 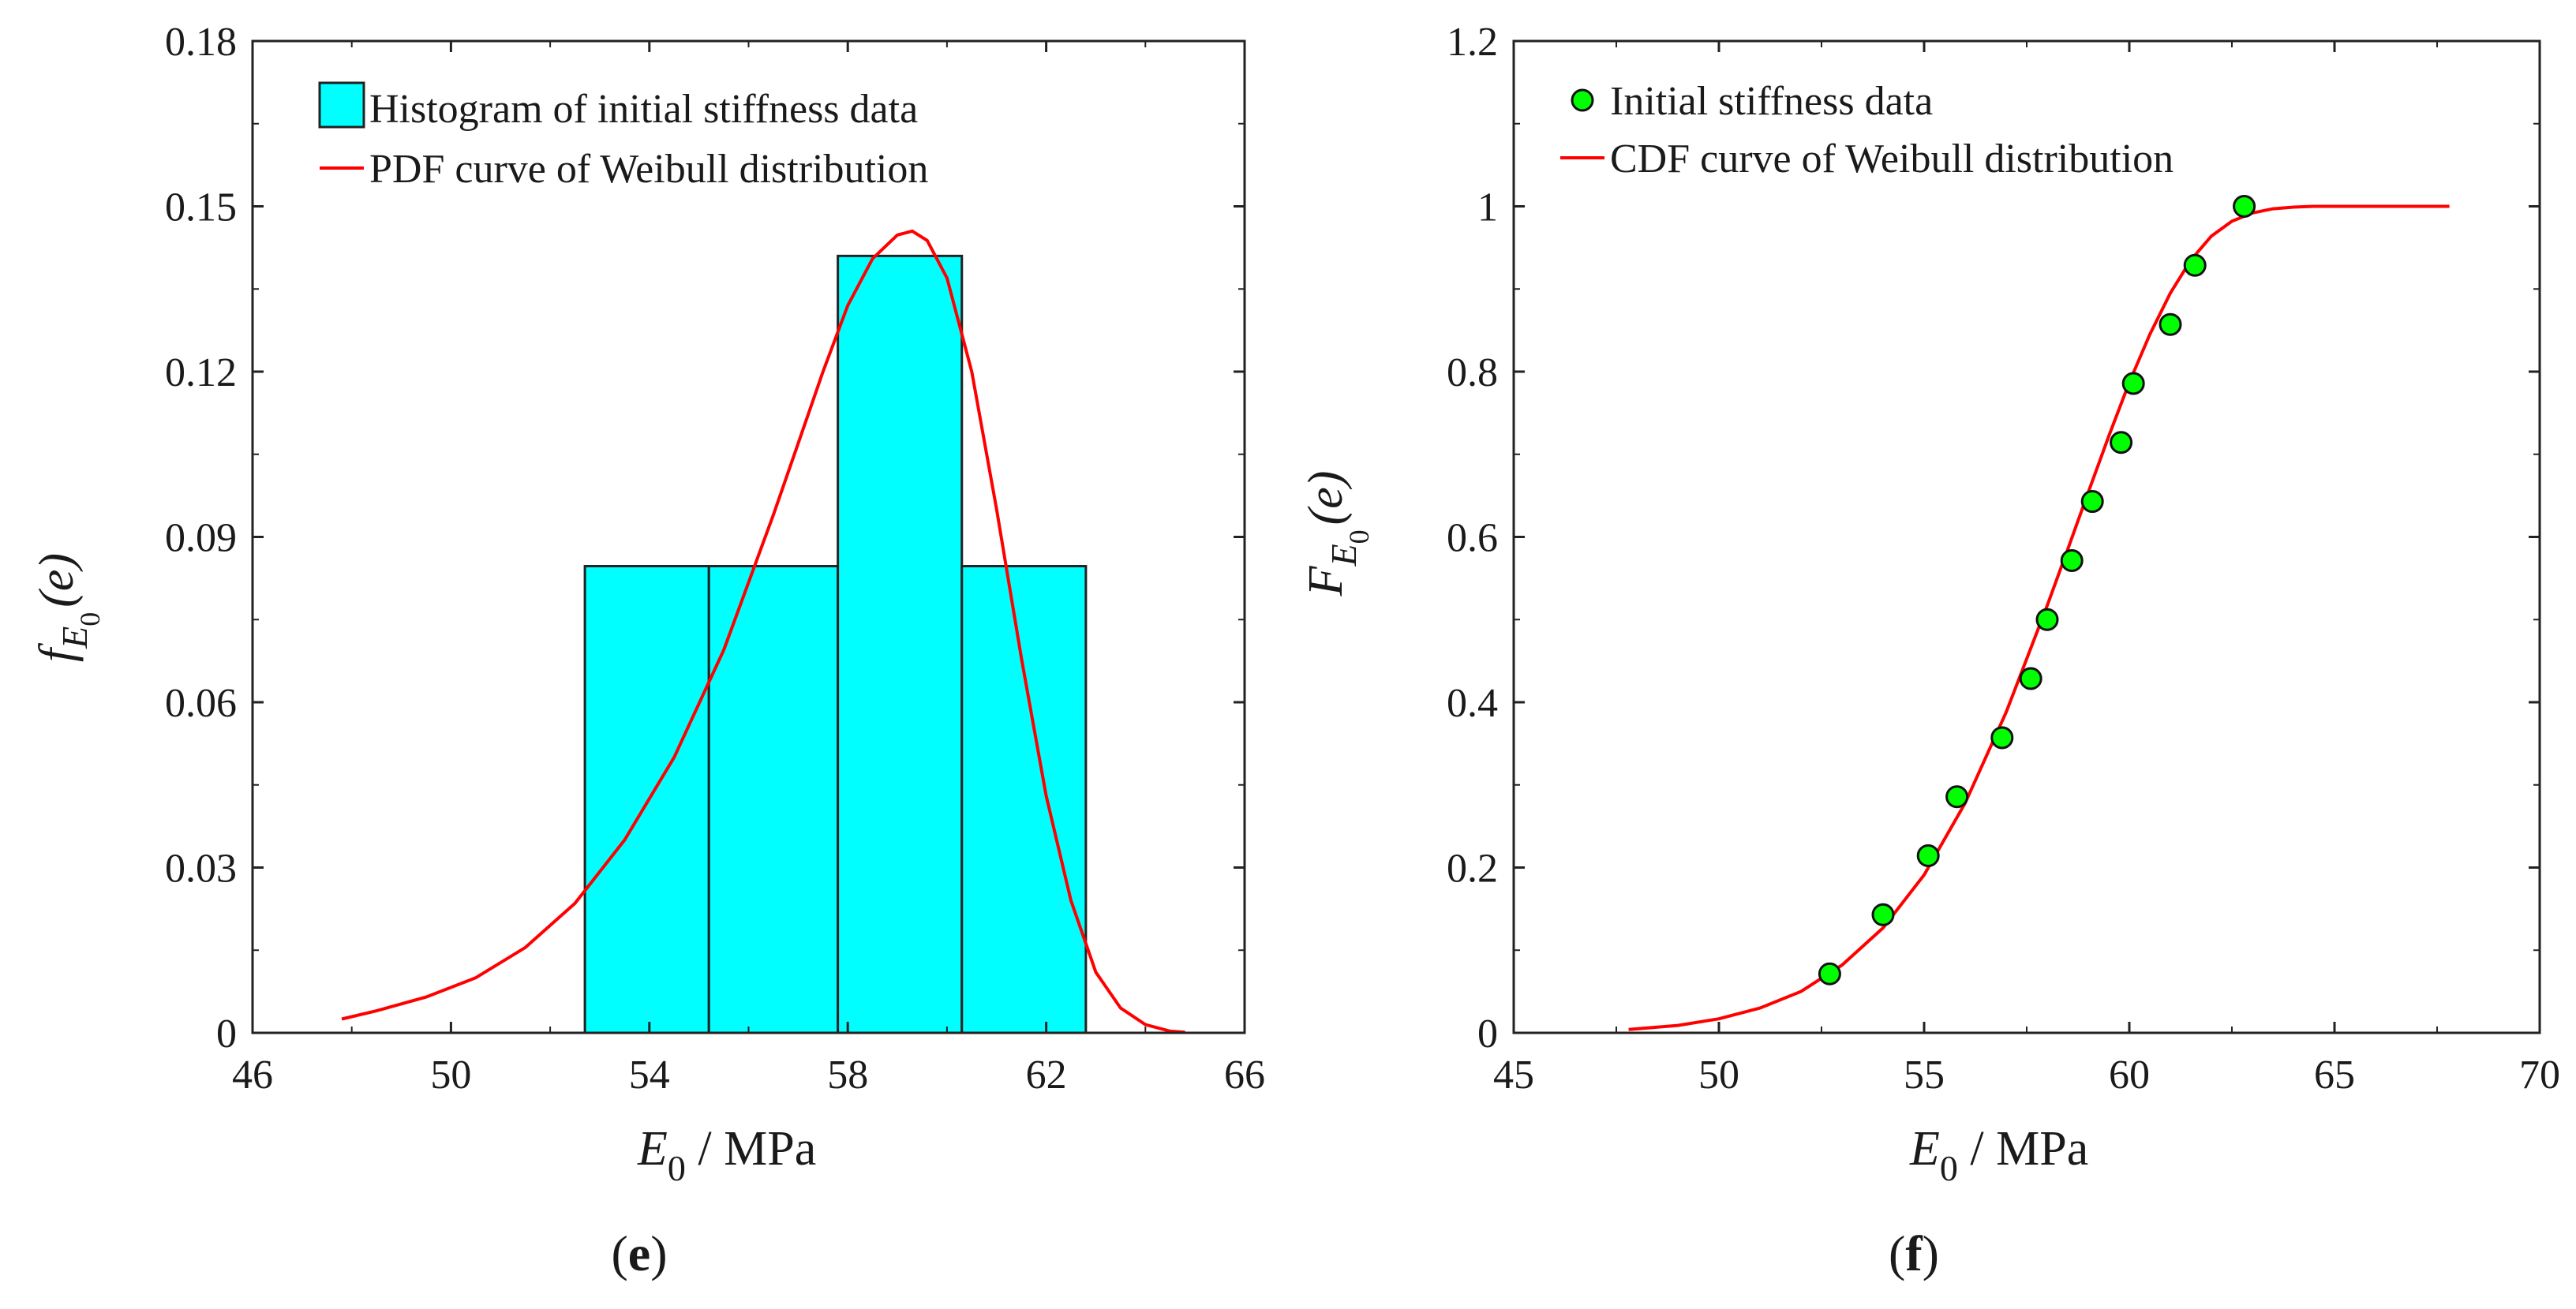 I want to click on y-axis-label: FE0 (e), so click(x=1337, y=534).